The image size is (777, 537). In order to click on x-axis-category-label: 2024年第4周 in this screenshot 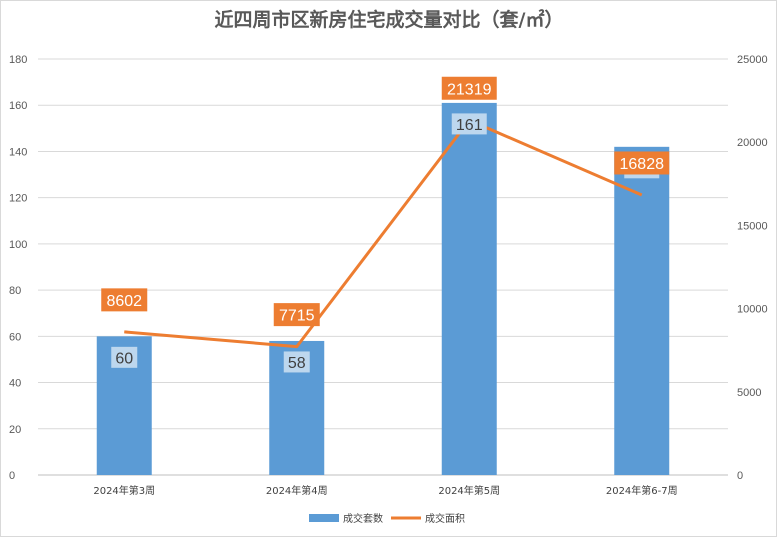, I will do `click(297, 490)`.